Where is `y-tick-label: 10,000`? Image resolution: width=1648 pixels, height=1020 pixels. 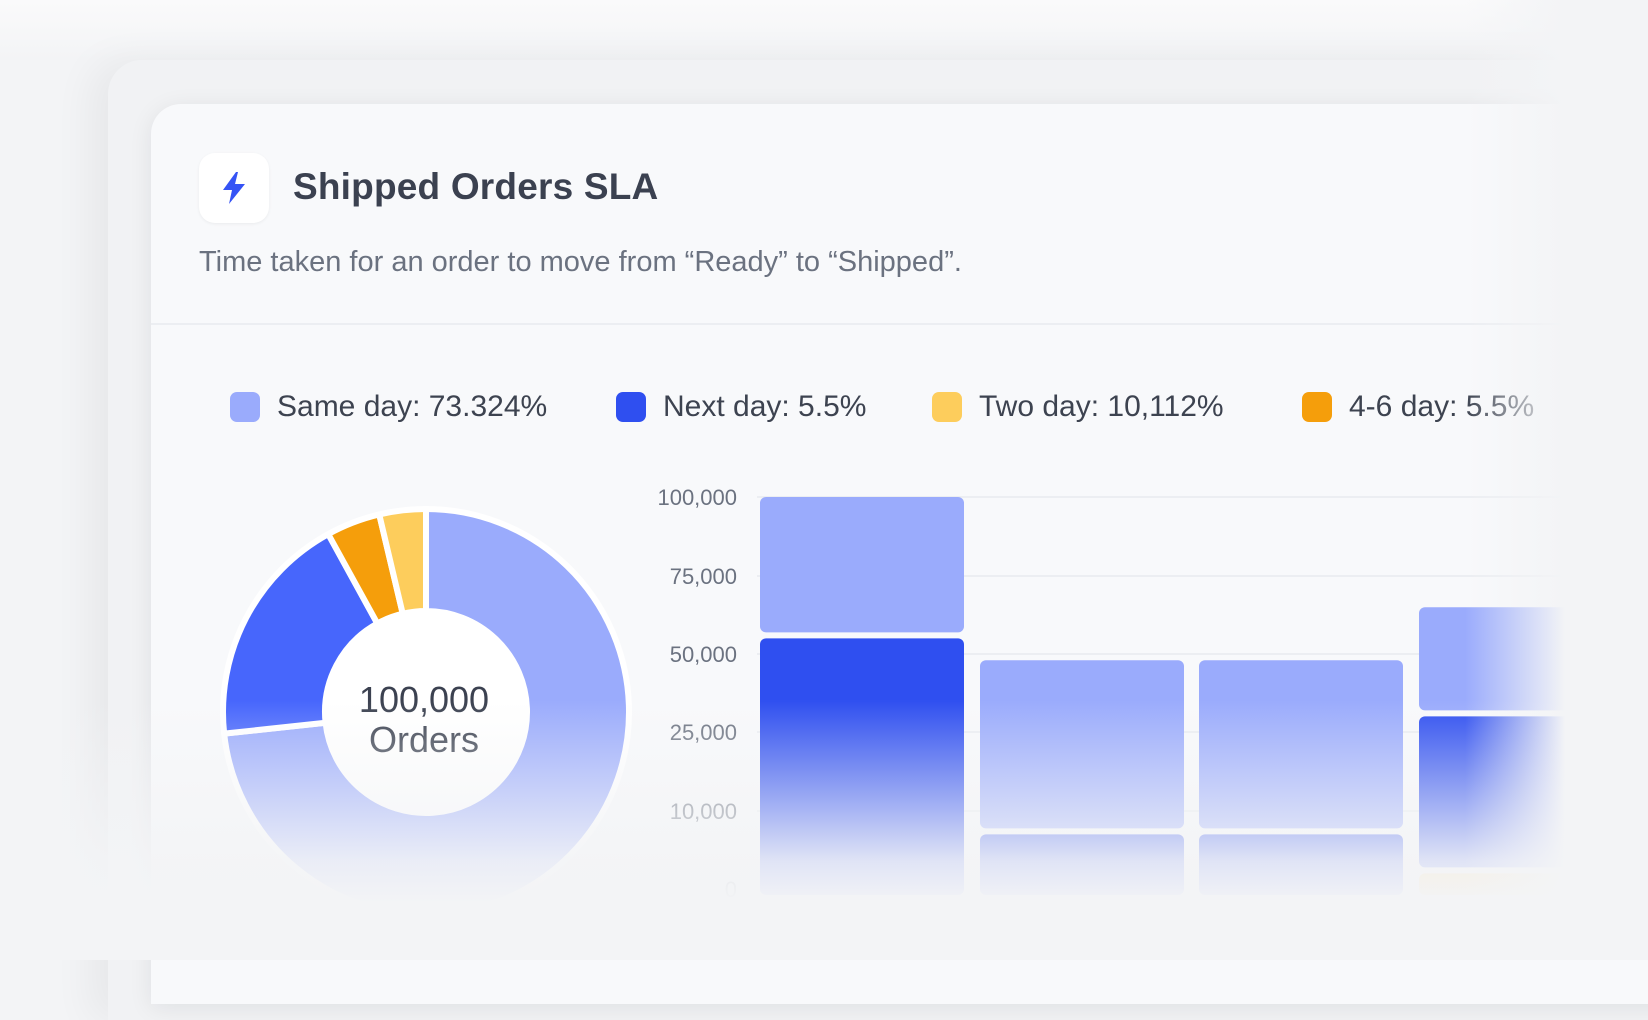
y-tick-label: 10,000 is located at coordinates (703, 811).